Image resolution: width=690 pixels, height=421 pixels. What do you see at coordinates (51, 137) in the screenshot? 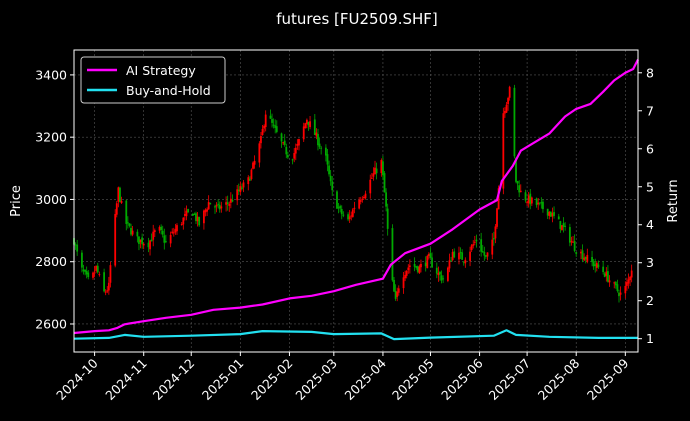
I see `left-tick-label-3200: 3200` at bounding box center [51, 137].